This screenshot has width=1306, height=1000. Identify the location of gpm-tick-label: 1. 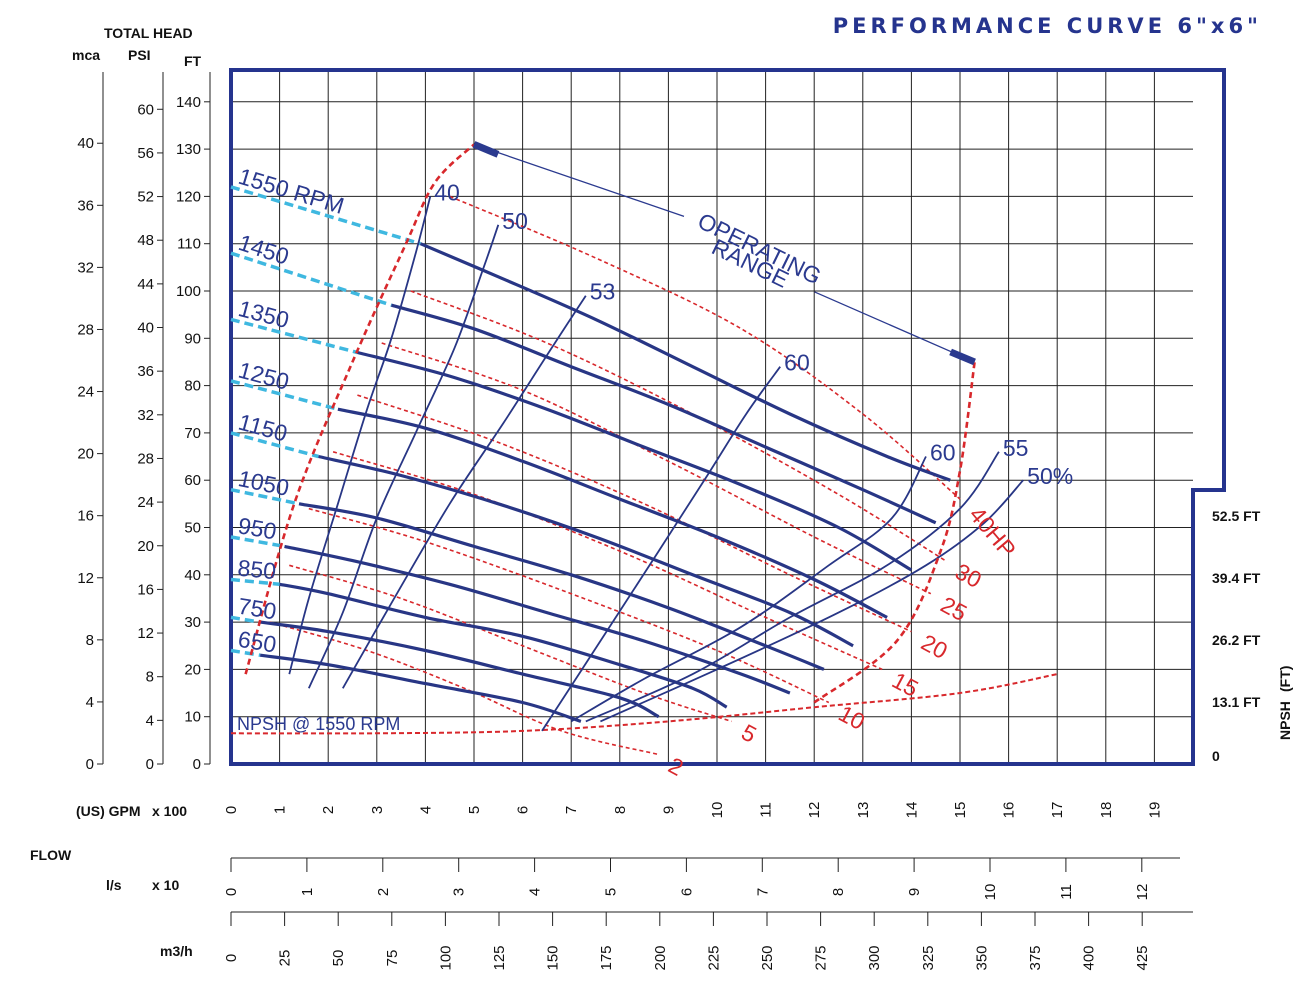
(280, 810).